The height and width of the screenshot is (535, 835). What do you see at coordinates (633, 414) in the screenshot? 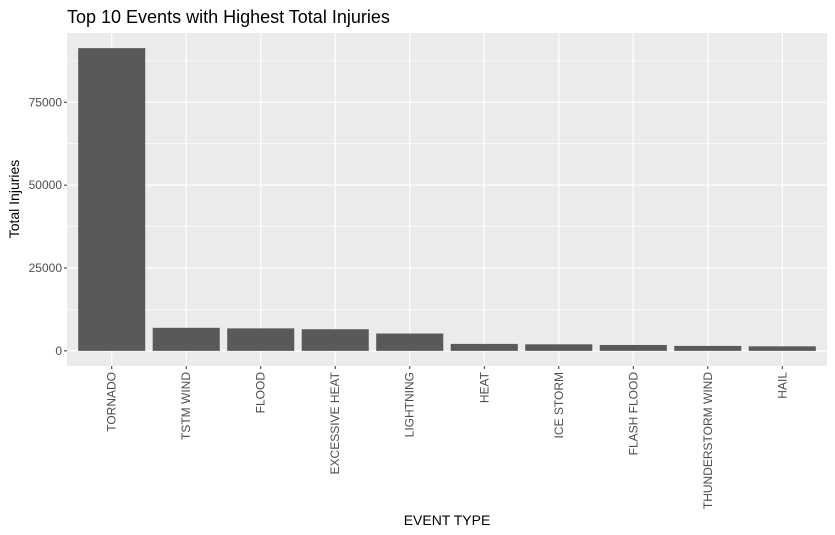
I see `x-tick-label: FLASH FLOOD` at bounding box center [633, 414].